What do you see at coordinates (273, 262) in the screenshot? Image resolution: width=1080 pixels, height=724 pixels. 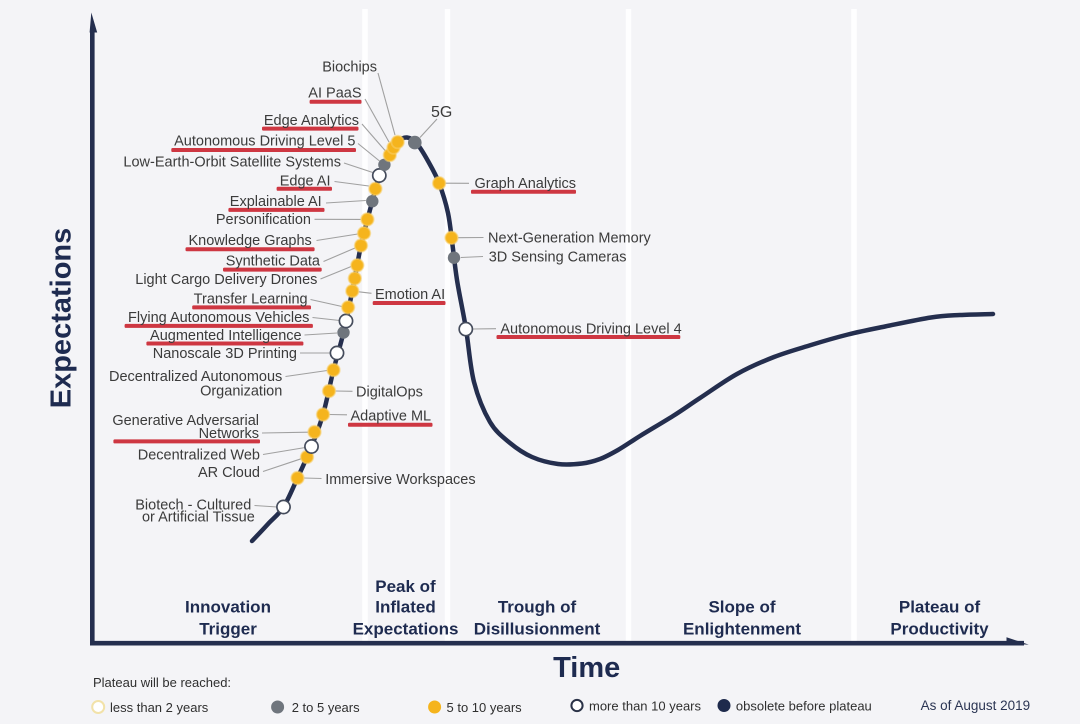 I see `svg-text: Synthetic Data` at bounding box center [273, 262].